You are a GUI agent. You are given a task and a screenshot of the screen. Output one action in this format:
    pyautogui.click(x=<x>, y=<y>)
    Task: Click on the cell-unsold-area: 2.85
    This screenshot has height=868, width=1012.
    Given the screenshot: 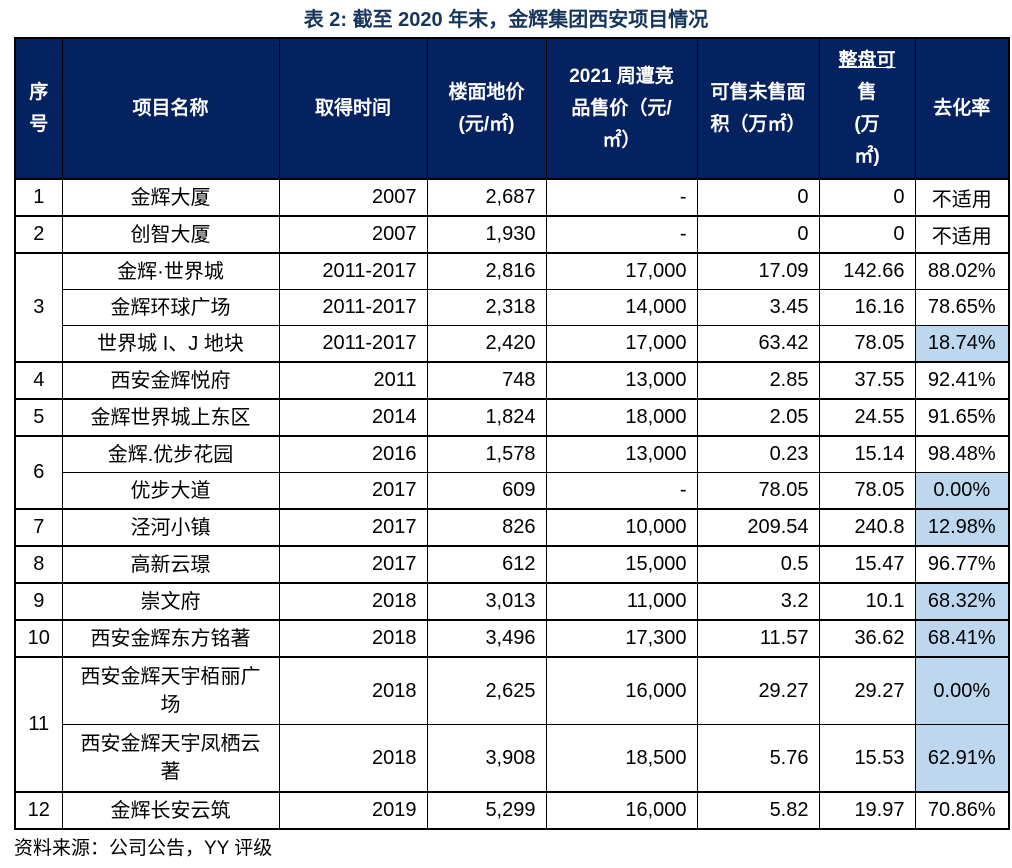 What is the action you would take?
    pyautogui.click(x=758, y=380)
    